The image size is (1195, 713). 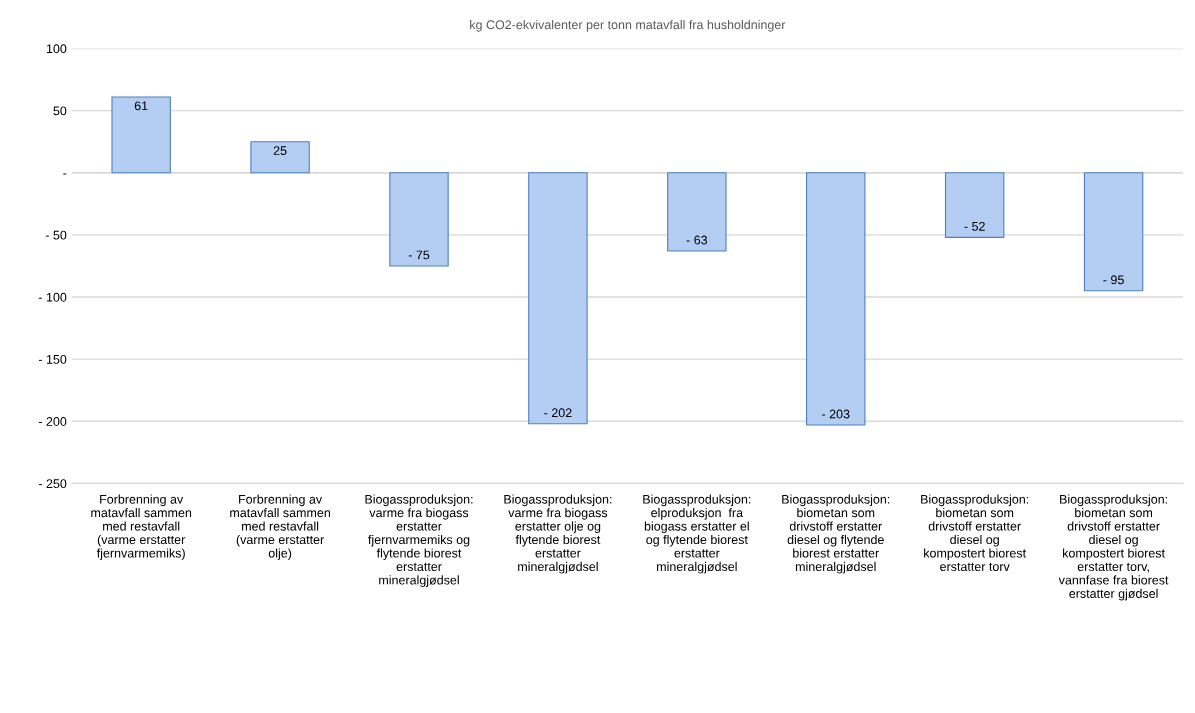 I want to click on x-tick-label: Forbrenning av matavfall sammen med restavfall (varme erstatter fjernvarmemiks), so click(x=141, y=527).